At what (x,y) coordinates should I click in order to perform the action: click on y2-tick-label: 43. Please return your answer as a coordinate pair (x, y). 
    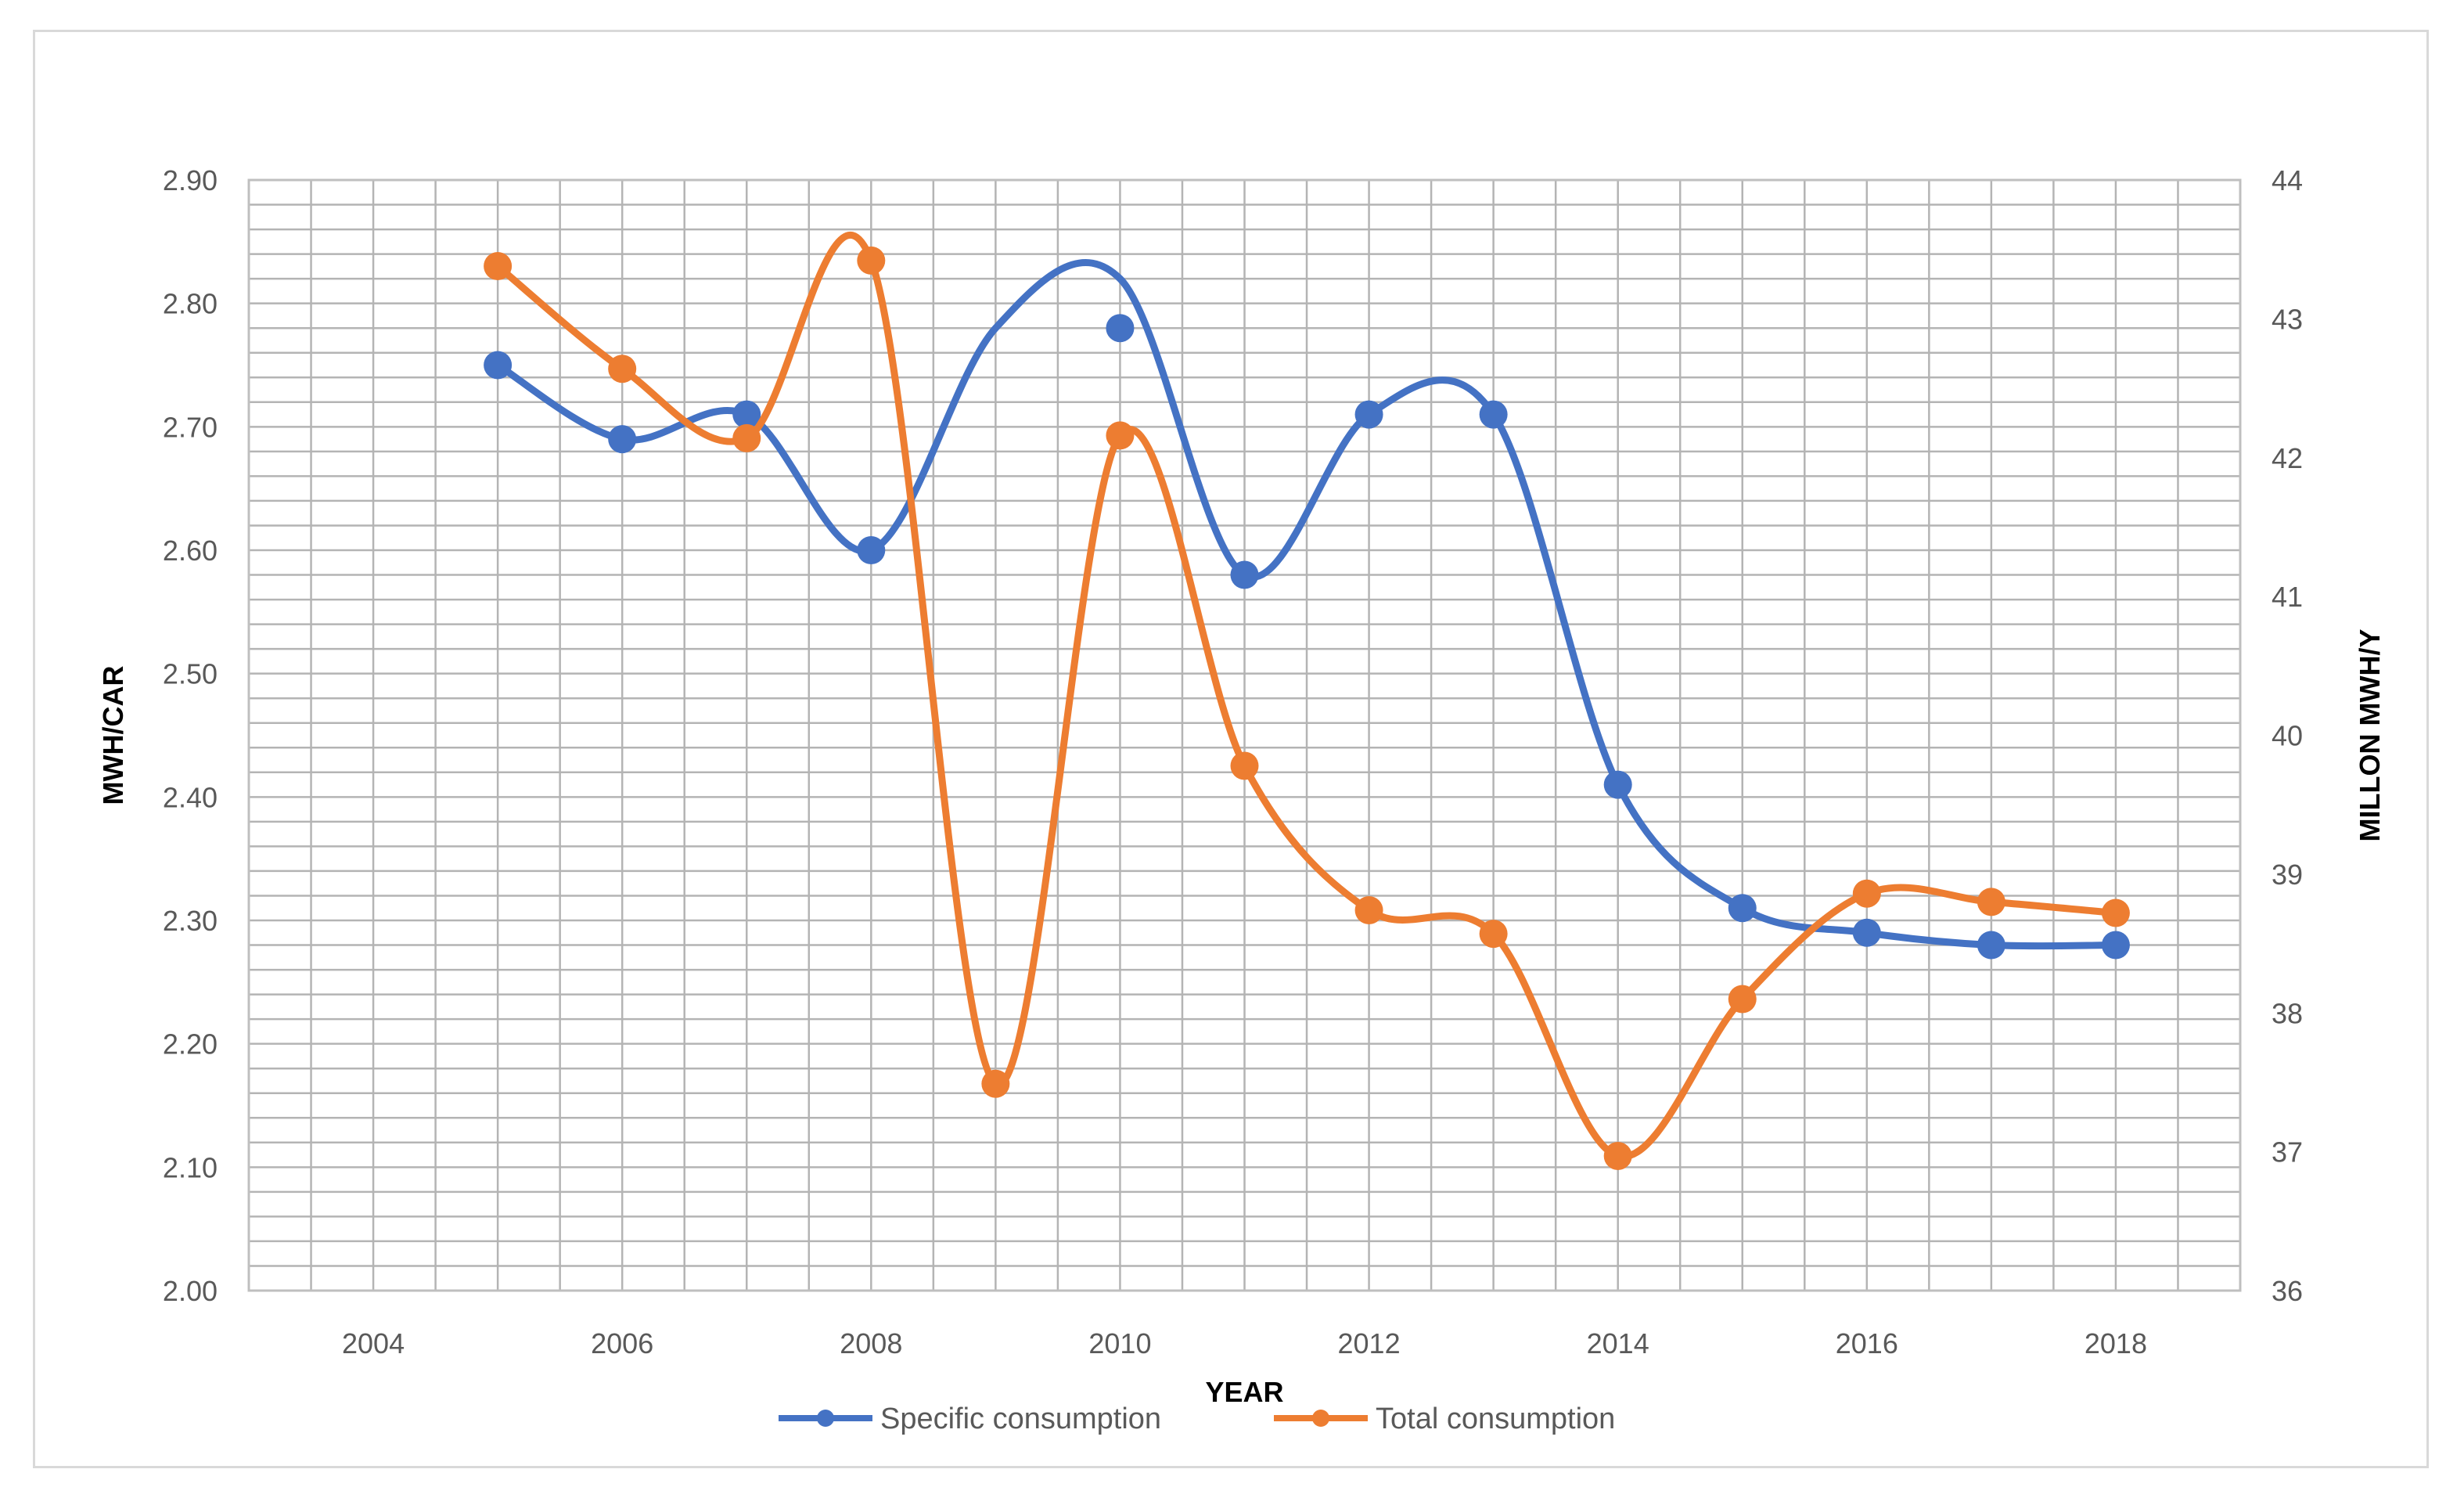
    Looking at the image, I should click on (2287, 319).